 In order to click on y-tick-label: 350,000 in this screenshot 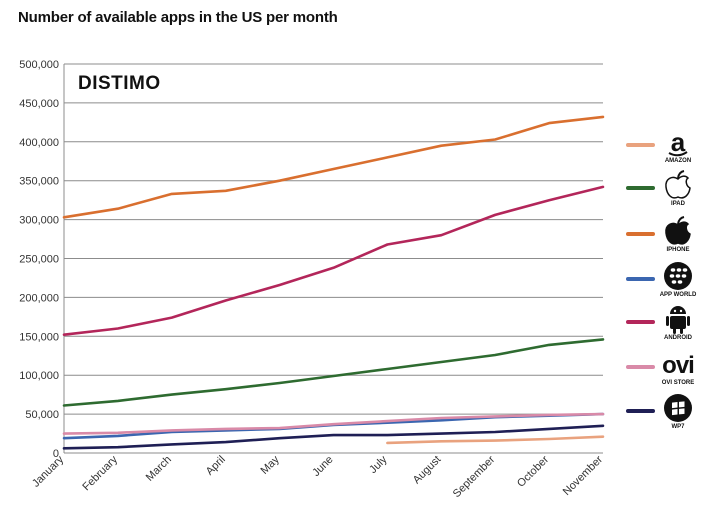, I will do `click(39, 182)`.